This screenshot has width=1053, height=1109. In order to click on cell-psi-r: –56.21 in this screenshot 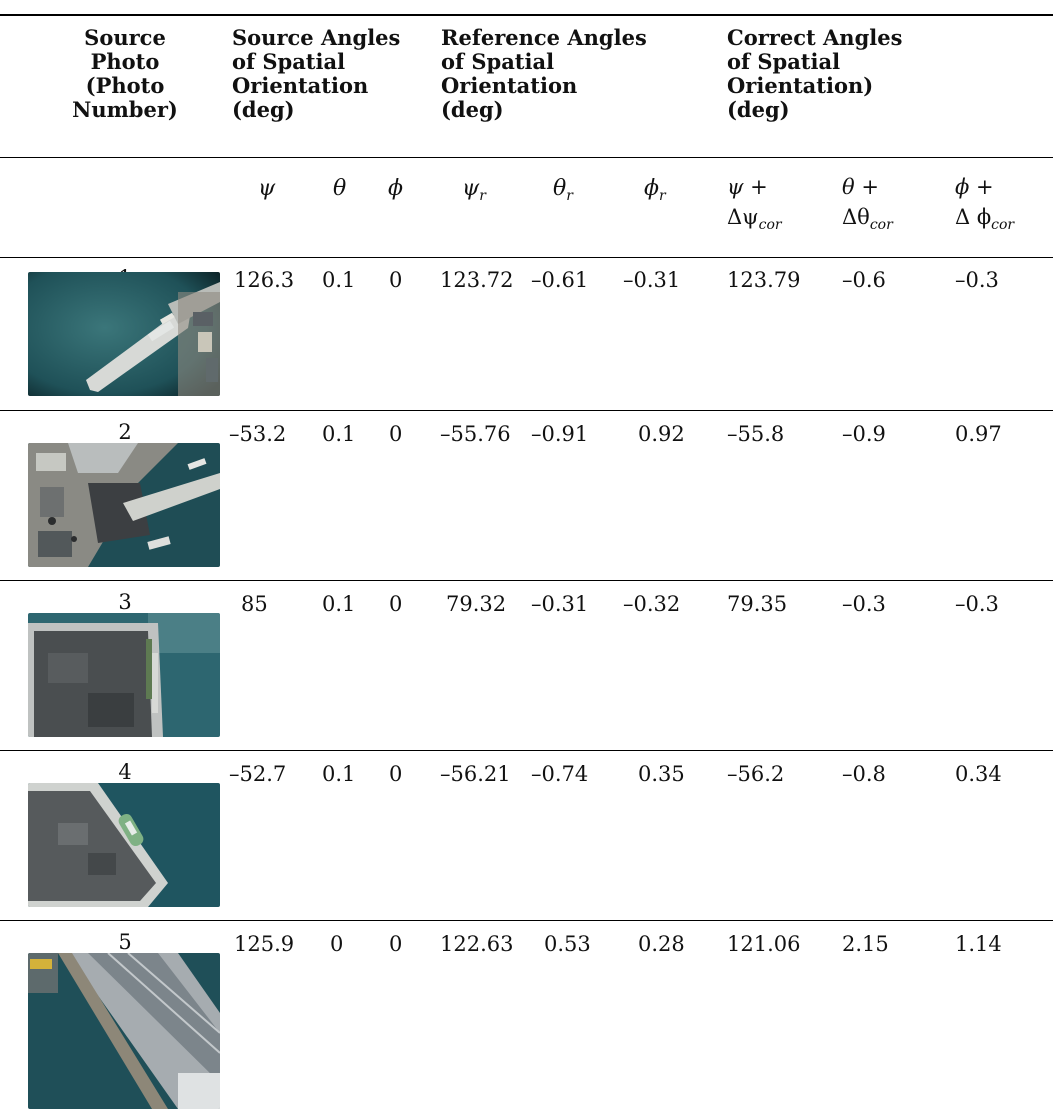, I will do `click(475, 774)`.